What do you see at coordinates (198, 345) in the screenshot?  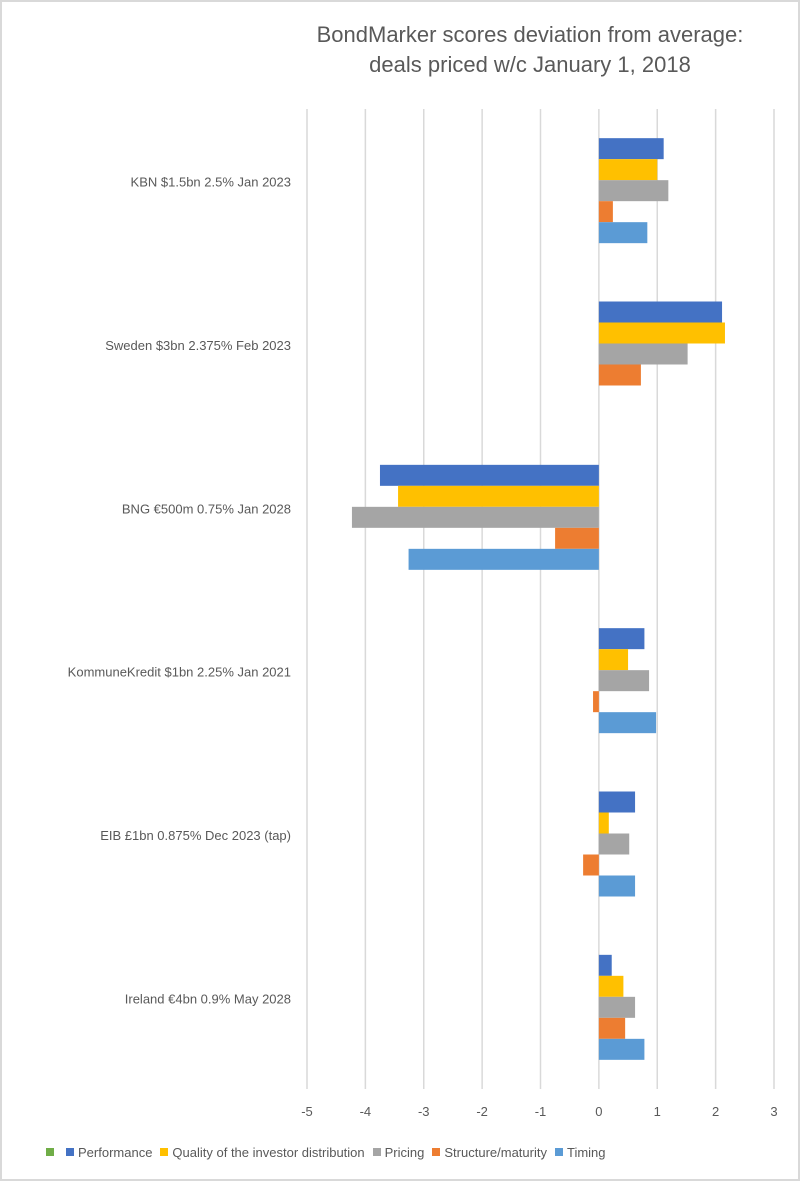 I see `category-label: Sweden $3bn 2.375% Feb 2023` at bounding box center [198, 345].